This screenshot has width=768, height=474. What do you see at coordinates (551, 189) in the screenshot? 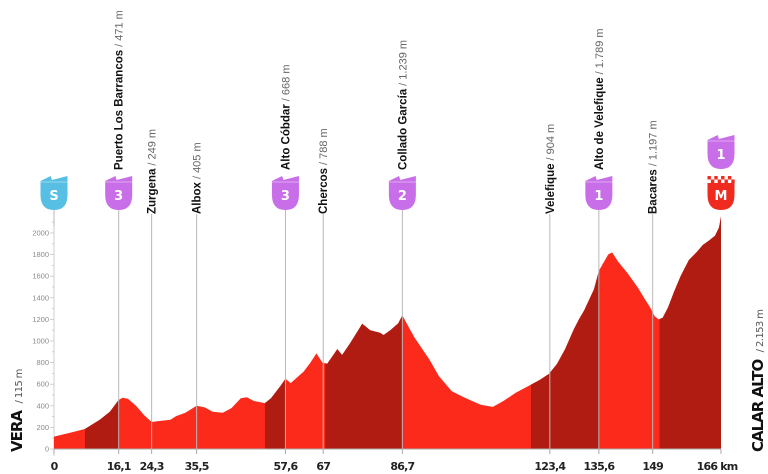
I see `waypoint-name: Velefique` at bounding box center [551, 189].